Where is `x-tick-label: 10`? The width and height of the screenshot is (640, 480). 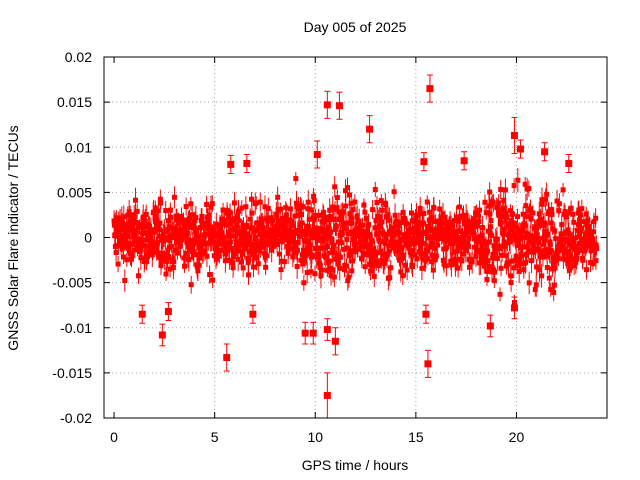
x-tick-label: 10 is located at coordinates (315, 437).